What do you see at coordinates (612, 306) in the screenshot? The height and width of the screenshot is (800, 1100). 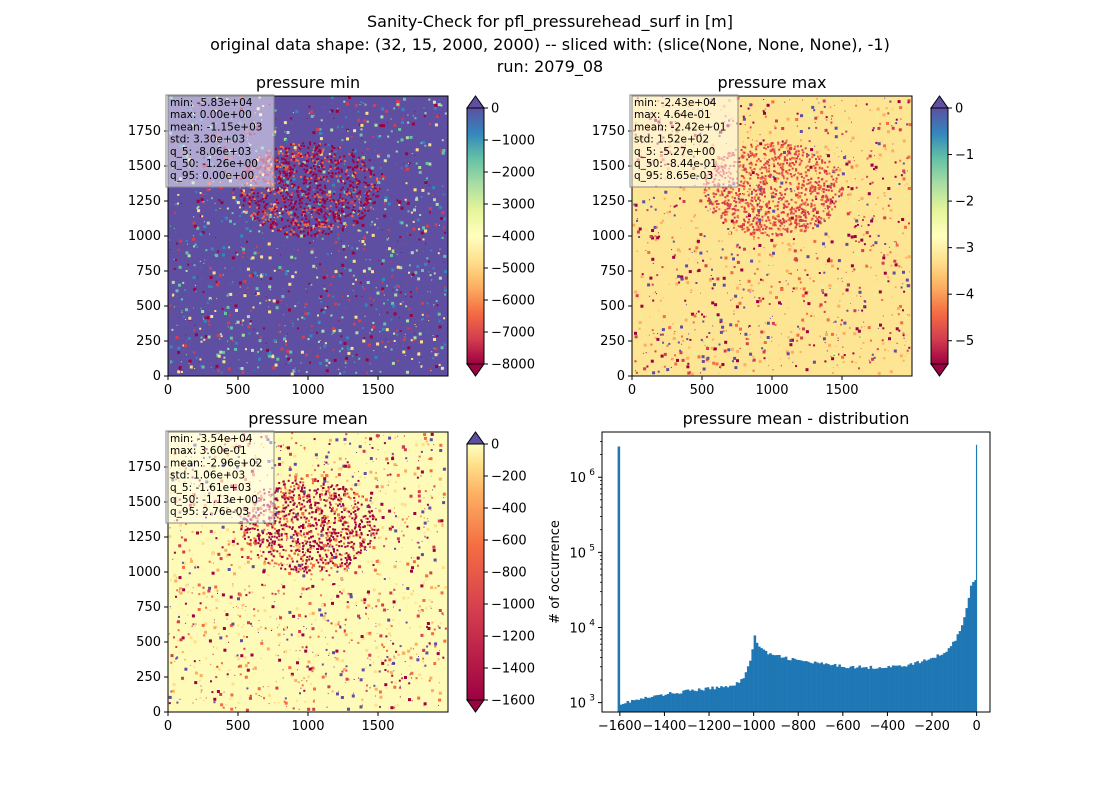 I see `y-tick-label: 500` at bounding box center [612, 306].